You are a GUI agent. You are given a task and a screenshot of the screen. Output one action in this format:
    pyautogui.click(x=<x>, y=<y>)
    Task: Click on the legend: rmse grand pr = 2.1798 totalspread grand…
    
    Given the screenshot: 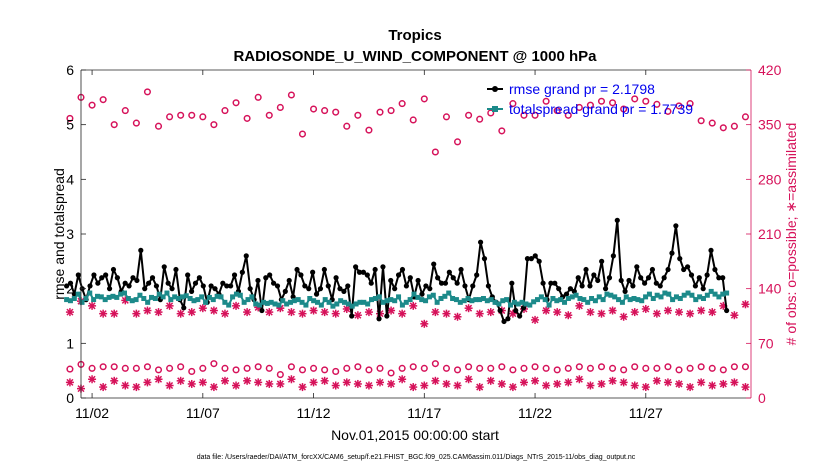 What is the action you would take?
    pyautogui.click(x=590, y=99)
    